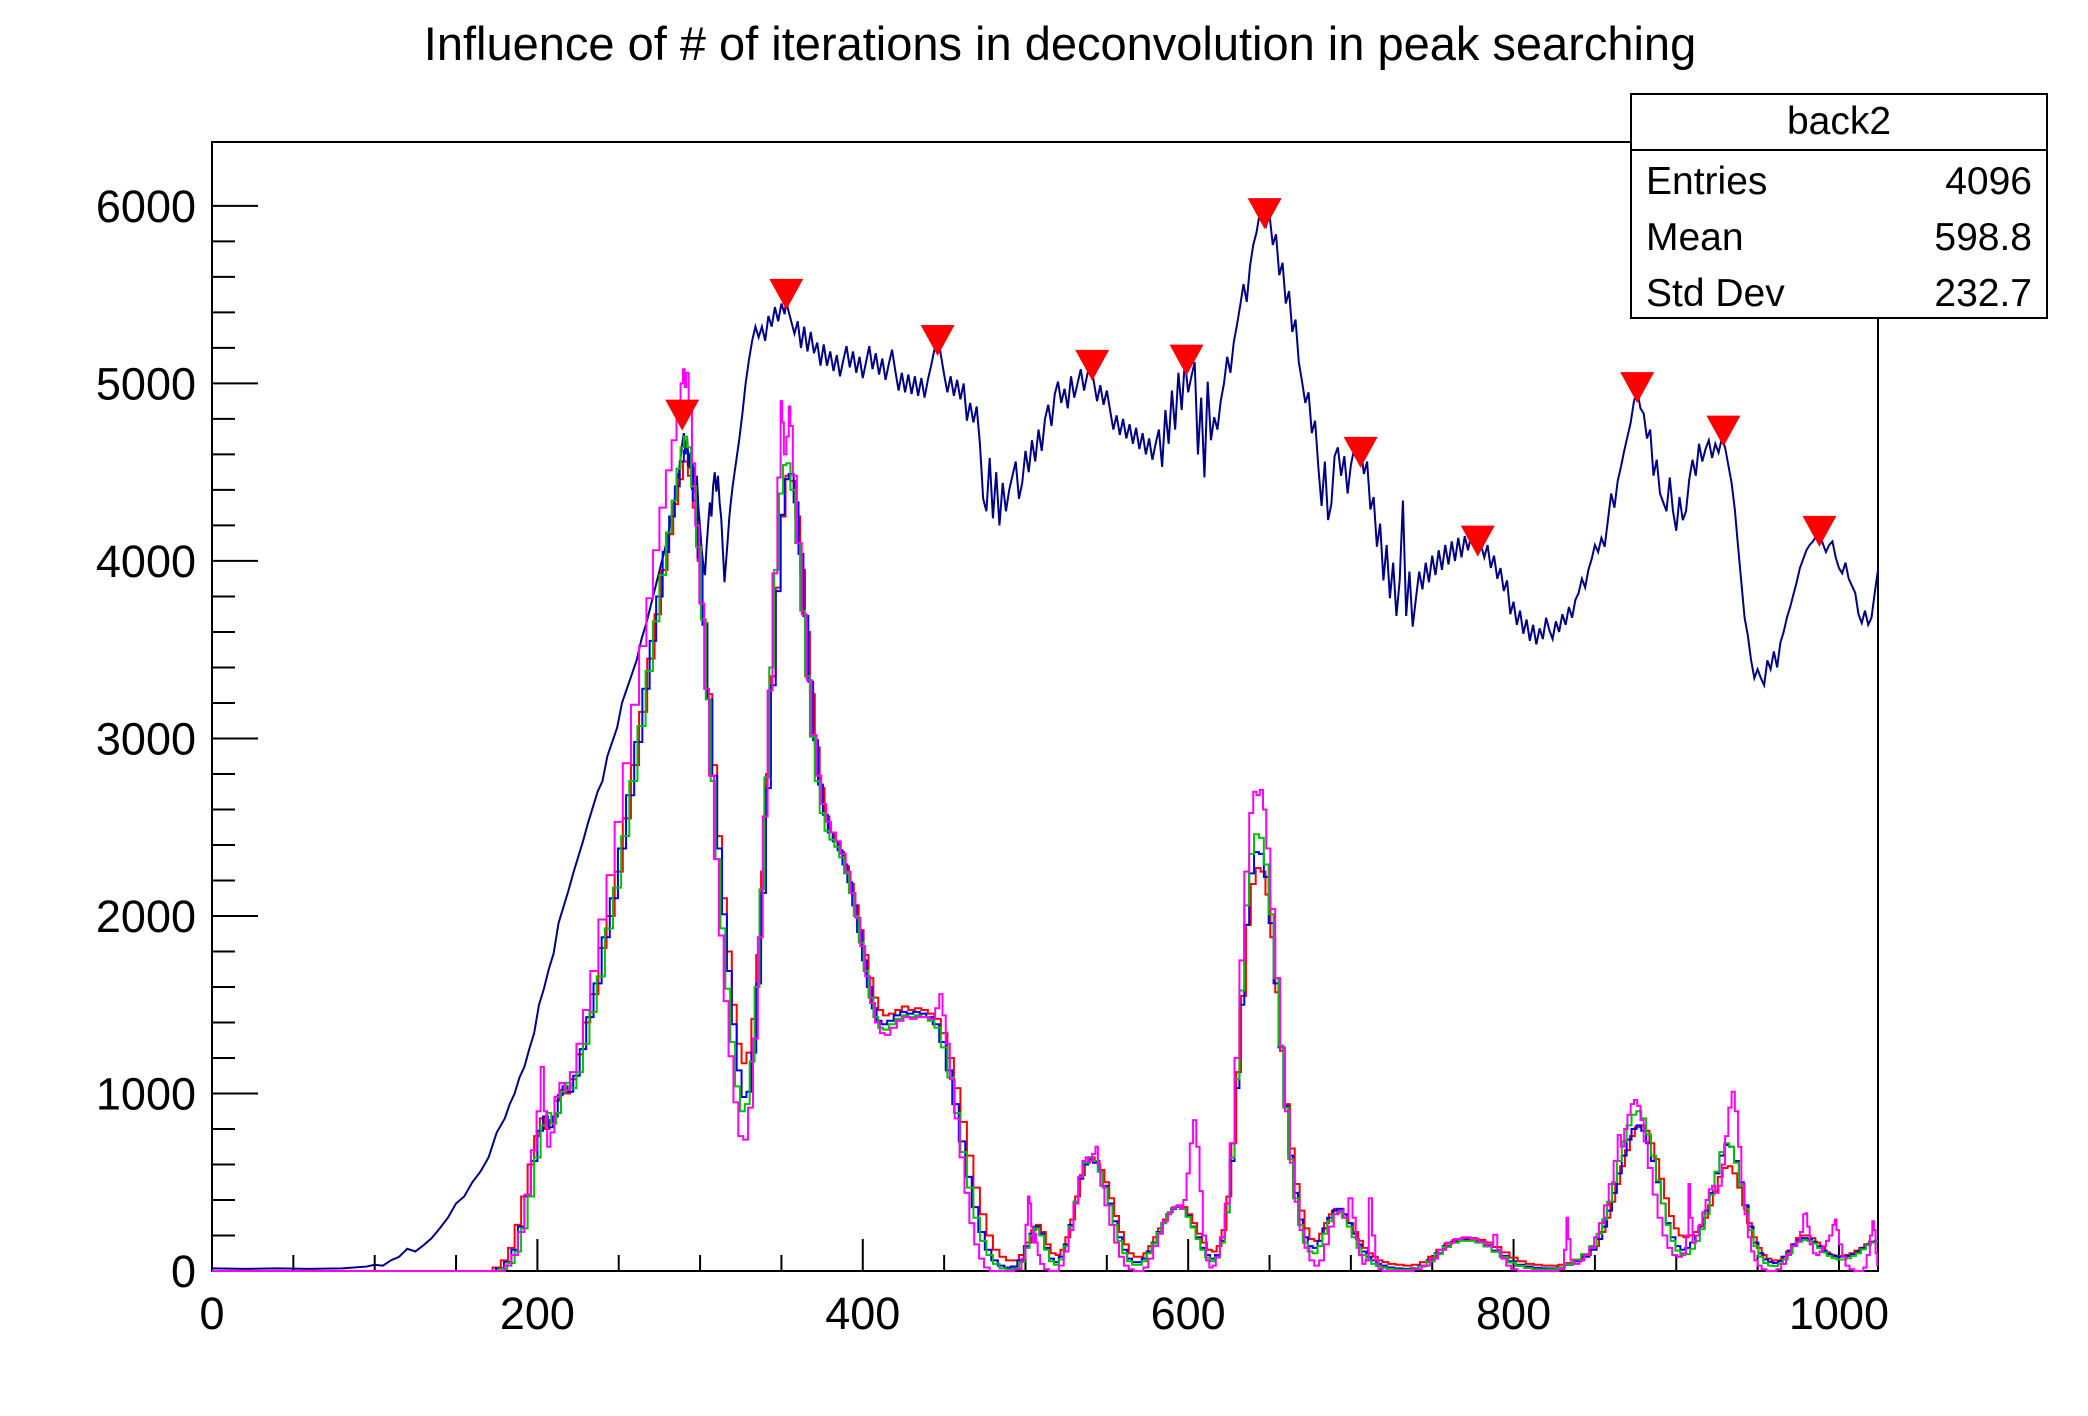 This screenshot has width=2088, height=1416. Describe the element at coordinates (862, 1313) in the screenshot. I see `x-axis-tick-label: 400` at that location.